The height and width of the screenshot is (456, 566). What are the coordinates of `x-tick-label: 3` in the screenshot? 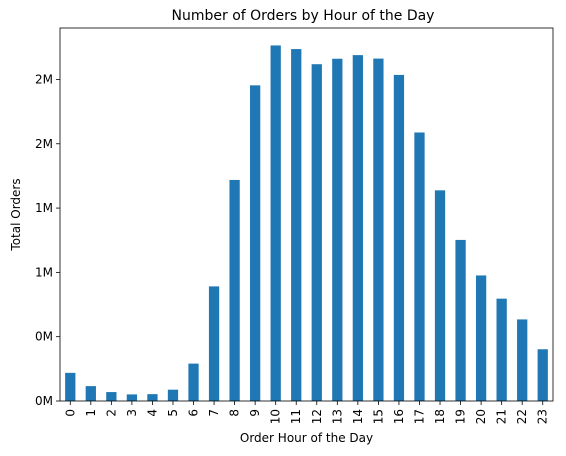 It's located at (132, 413).